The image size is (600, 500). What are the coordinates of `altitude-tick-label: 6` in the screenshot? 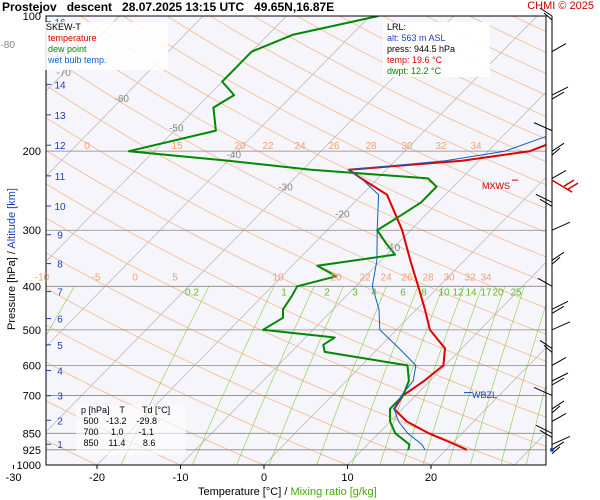 It's located at (60, 320).